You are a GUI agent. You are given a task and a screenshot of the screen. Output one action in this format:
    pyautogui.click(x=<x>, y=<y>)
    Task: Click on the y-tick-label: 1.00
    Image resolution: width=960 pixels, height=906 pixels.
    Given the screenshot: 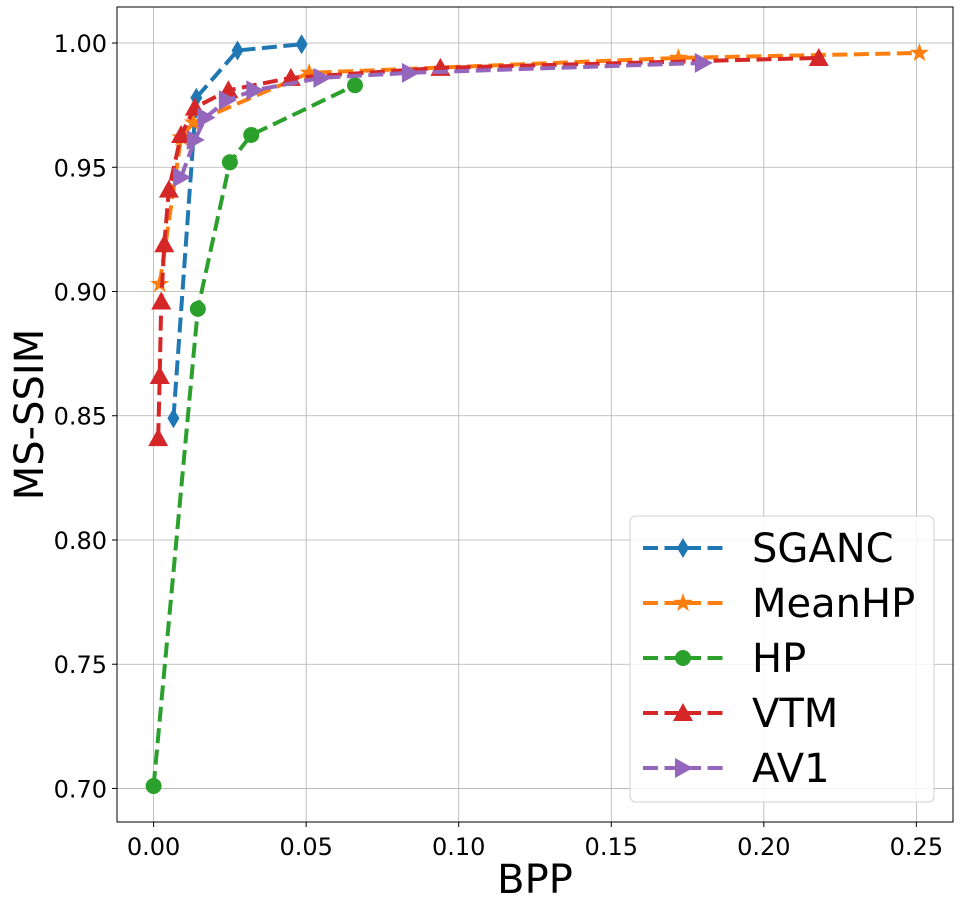 What is the action you would take?
    pyautogui.click(x=80, y=44)
    